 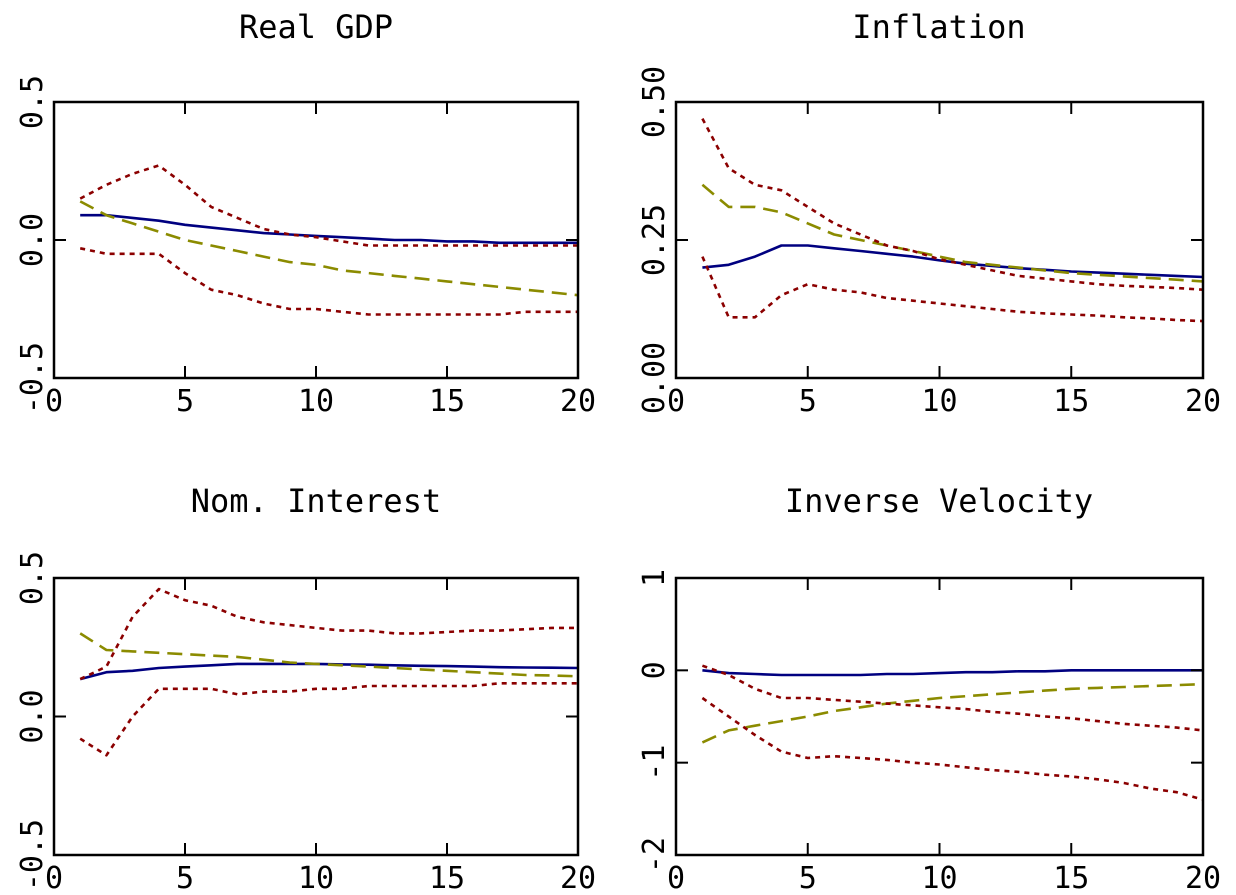 I want to click on y-tick-label: -2, so click(x=654, y=855).